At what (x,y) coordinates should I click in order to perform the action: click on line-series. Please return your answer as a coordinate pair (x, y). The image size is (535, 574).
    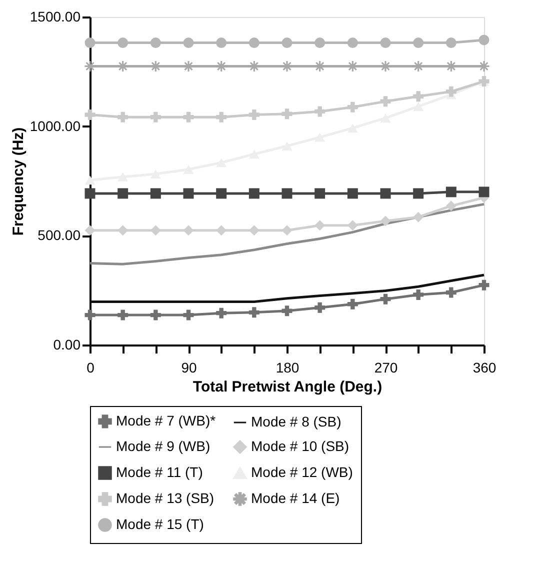
    Looking at the image, I should click on (287, 288).